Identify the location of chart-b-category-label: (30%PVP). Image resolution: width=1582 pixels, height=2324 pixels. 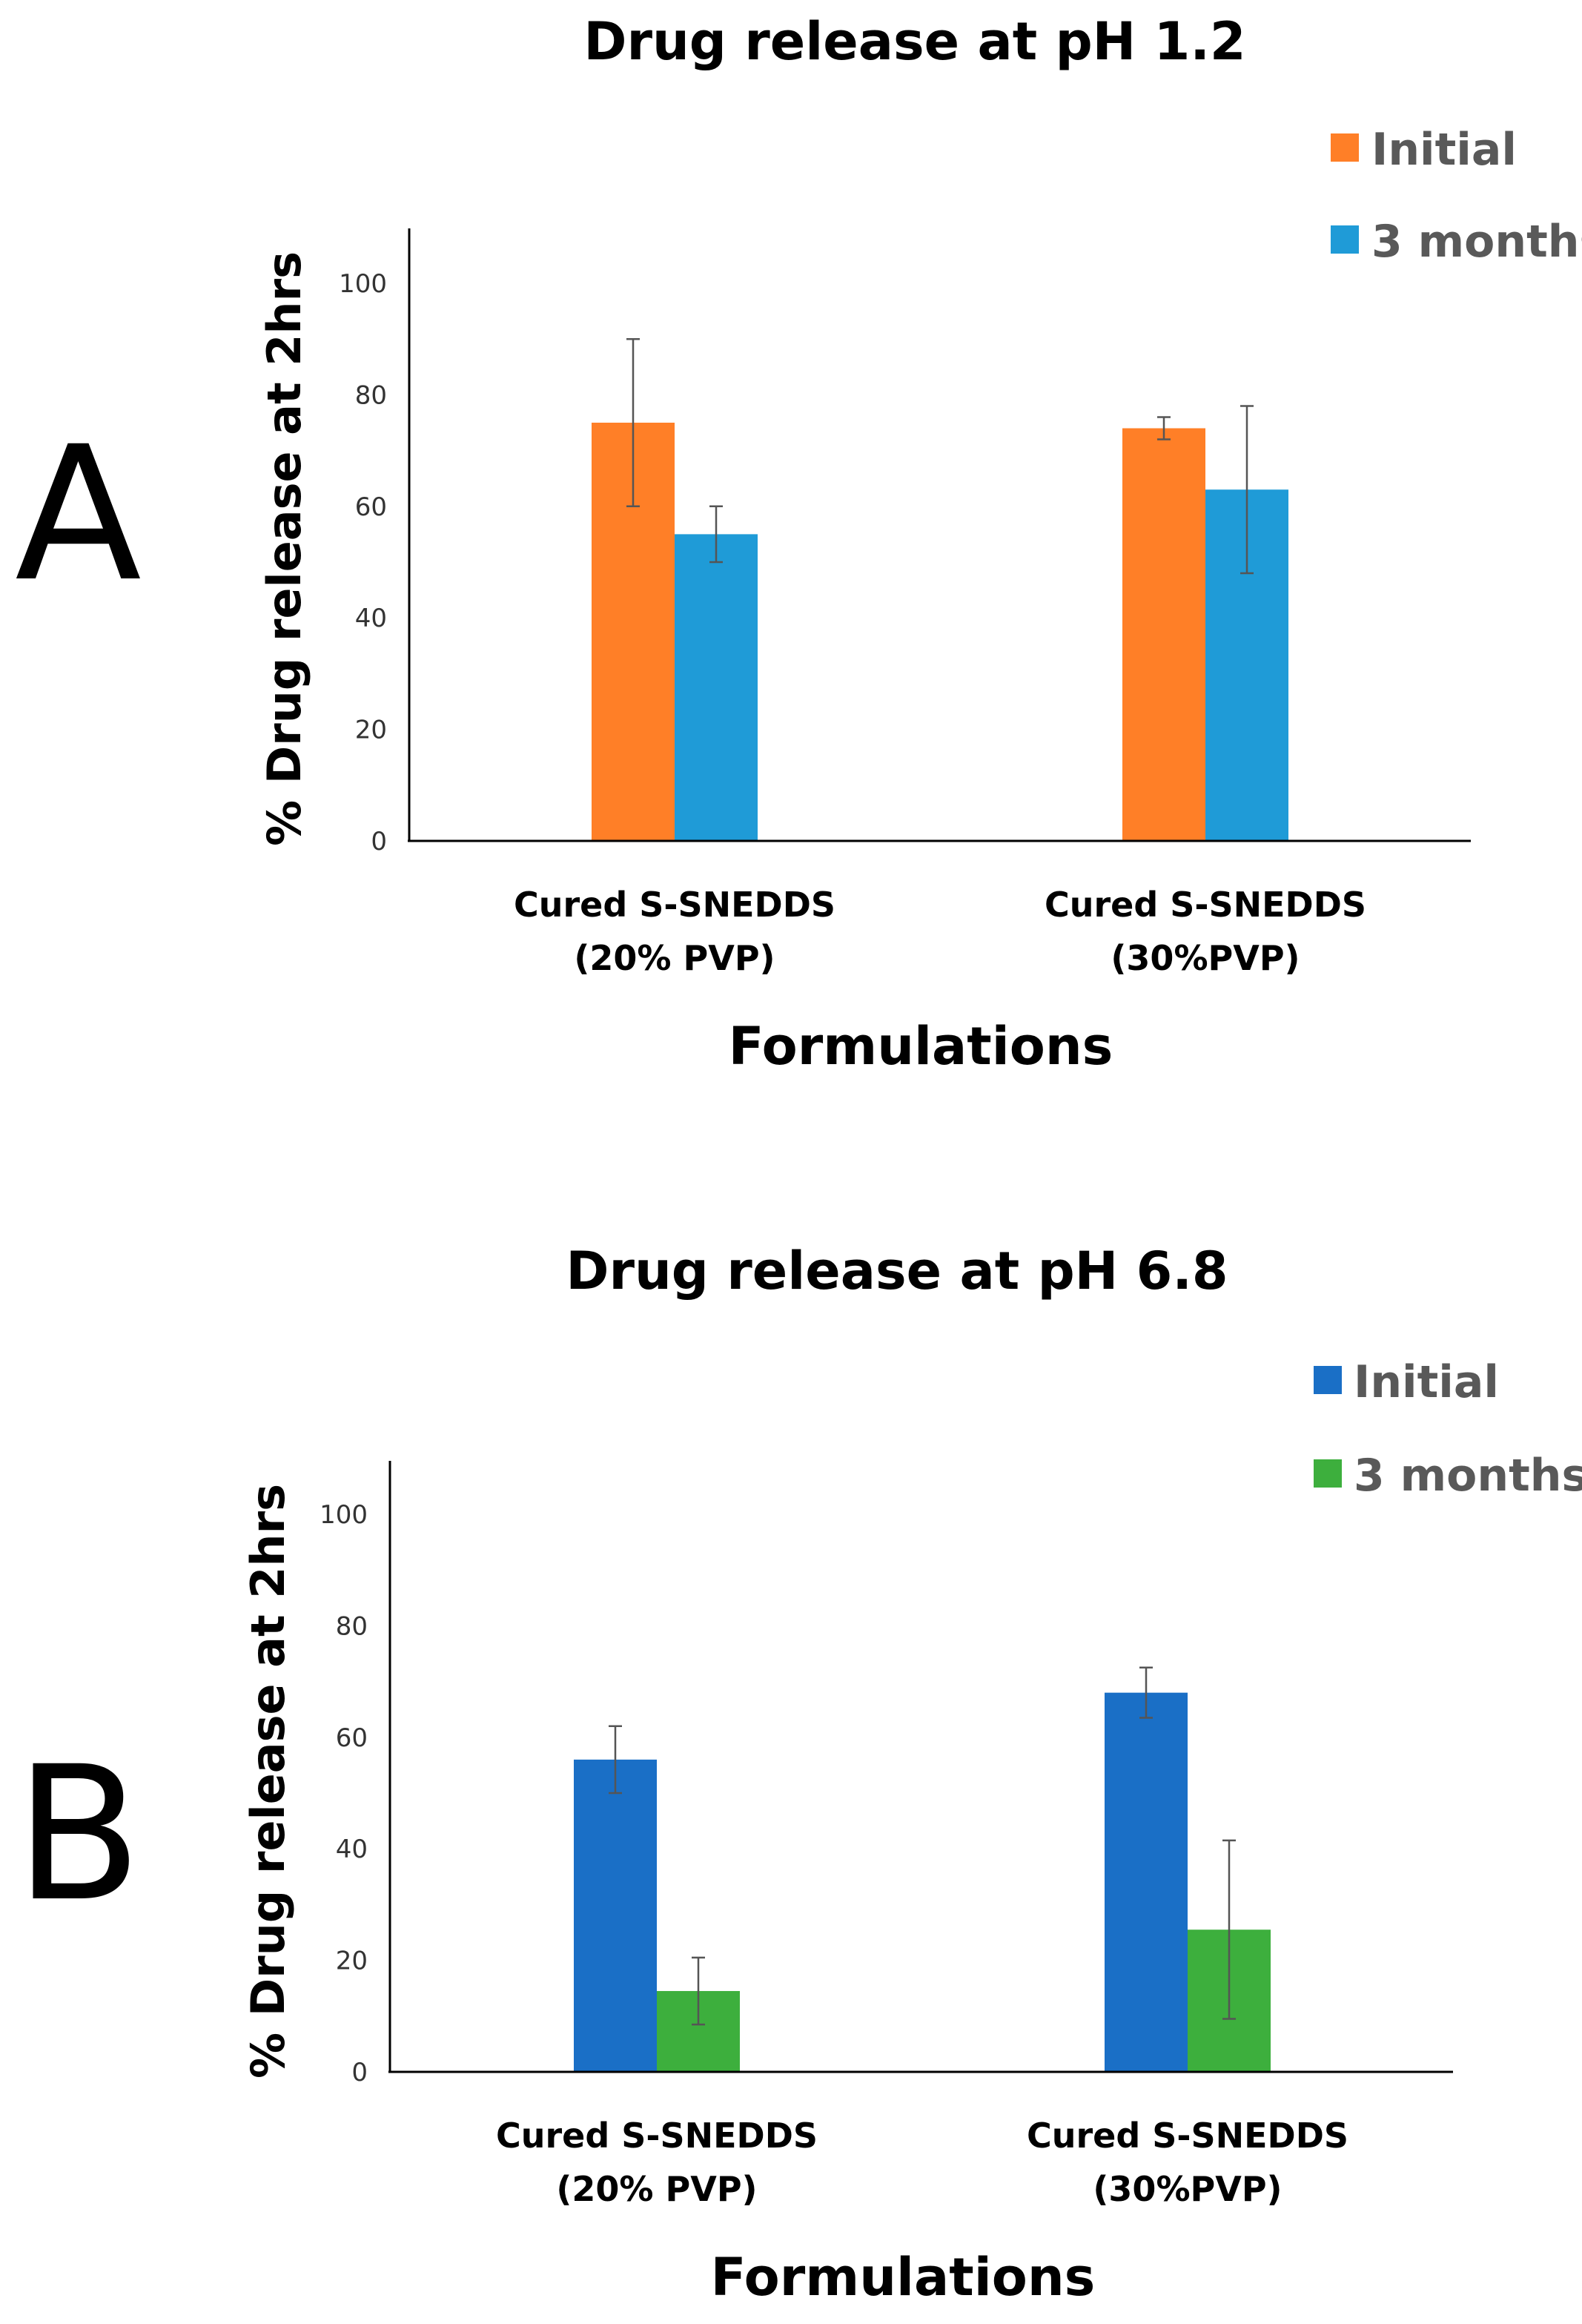
(1187, 2189).